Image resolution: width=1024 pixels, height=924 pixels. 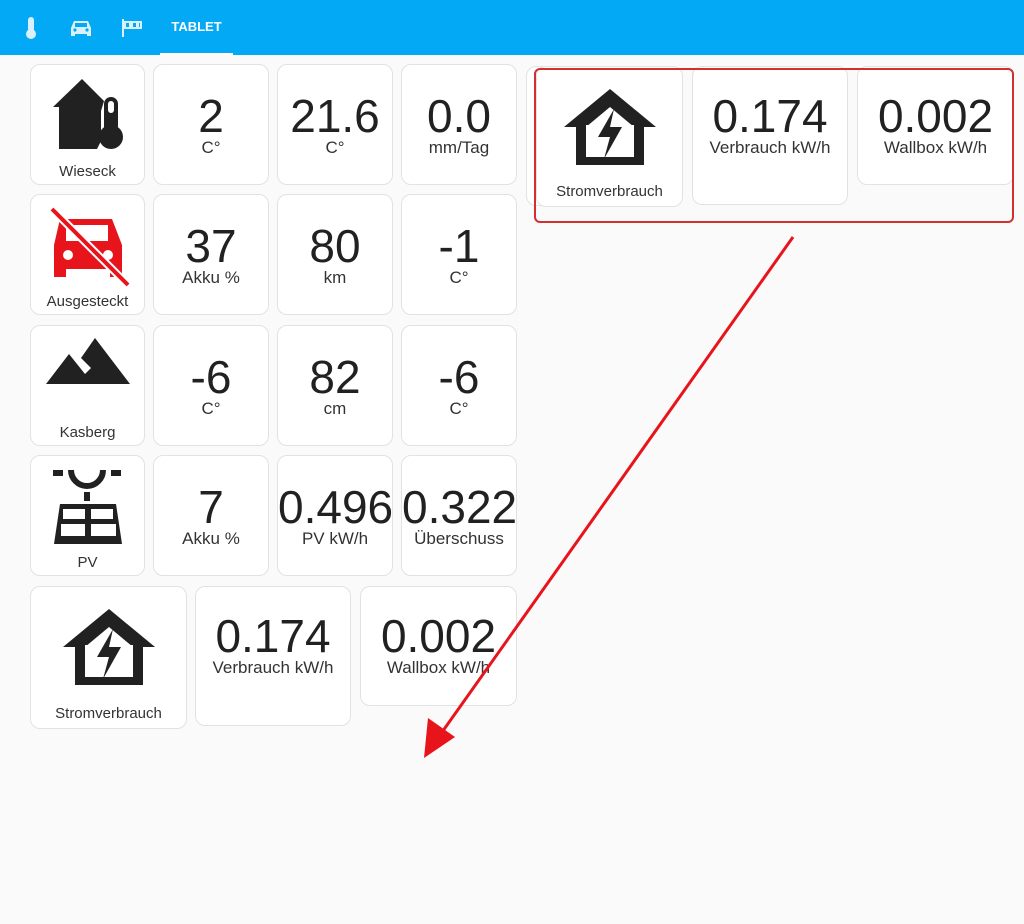 What do you see at coordinates (87, 562) in the screenshot?
I see `entity-name: PV` at bounding box center [87, 562].